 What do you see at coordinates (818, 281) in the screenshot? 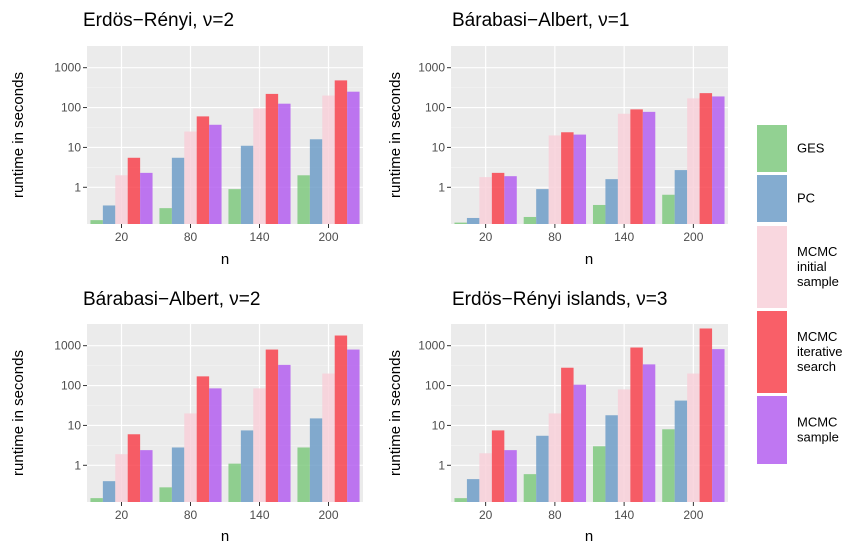
I see `legend-label: sample` at bounding box center [818, 281].